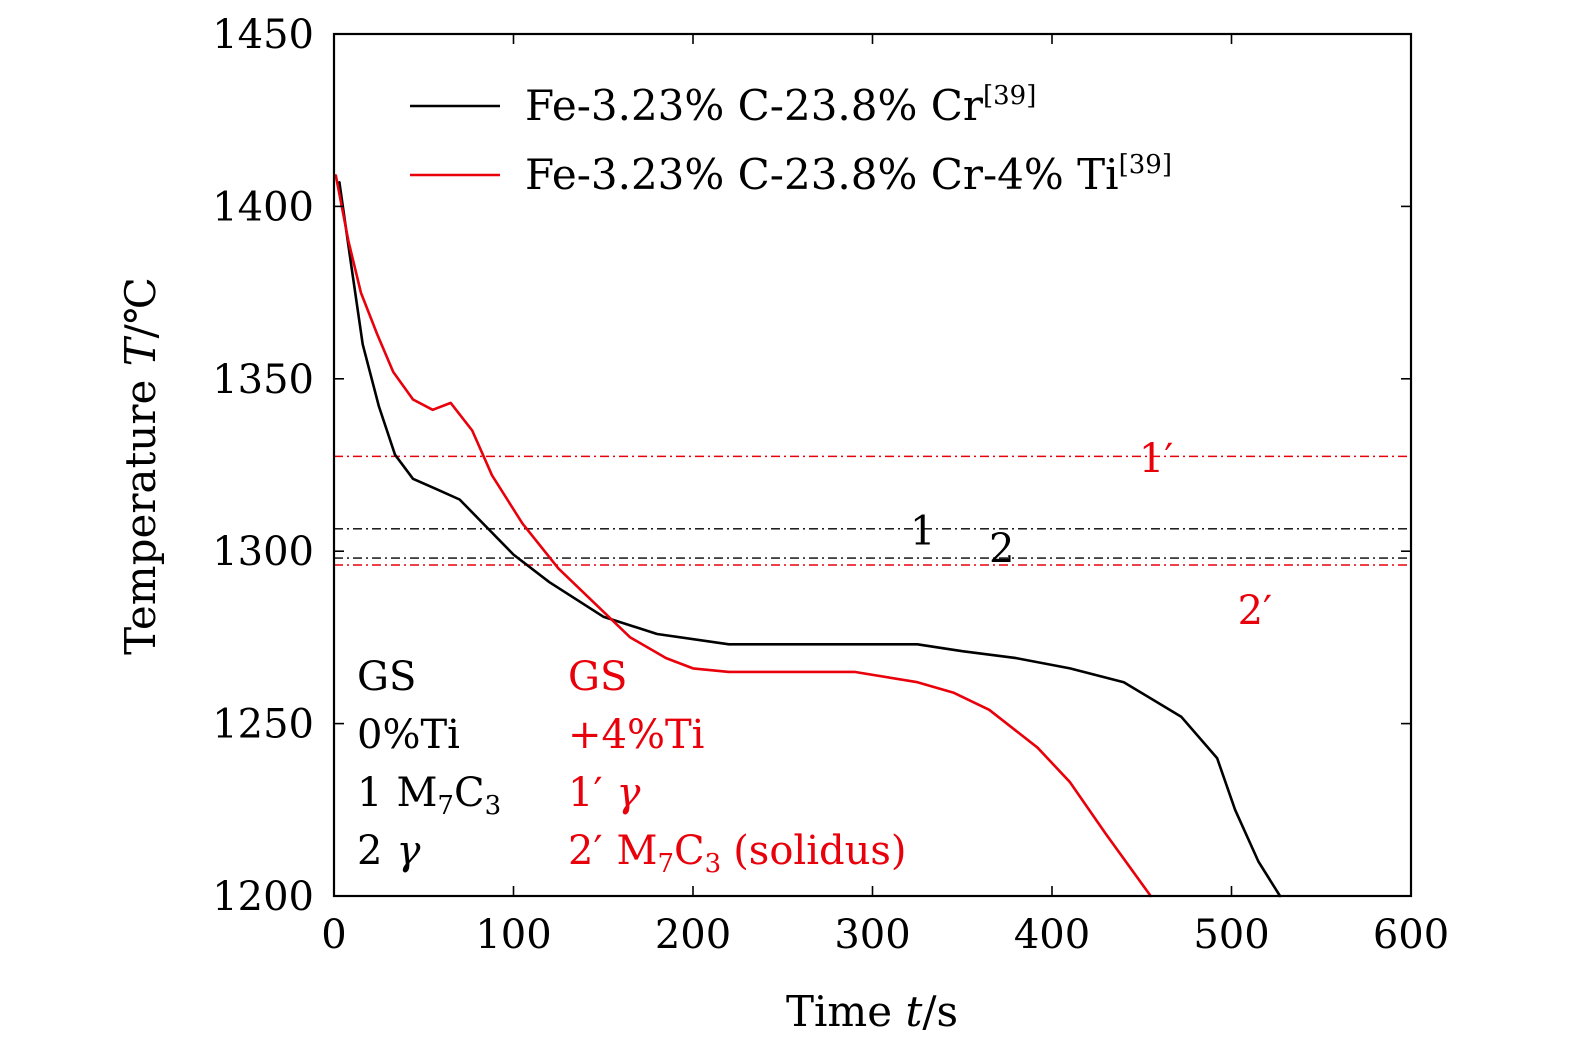 The image size is (1575, 1053). Describe the element at coordinates (872, 935) in the screenshot. I see `x-tick-label-300: 300` at that location.